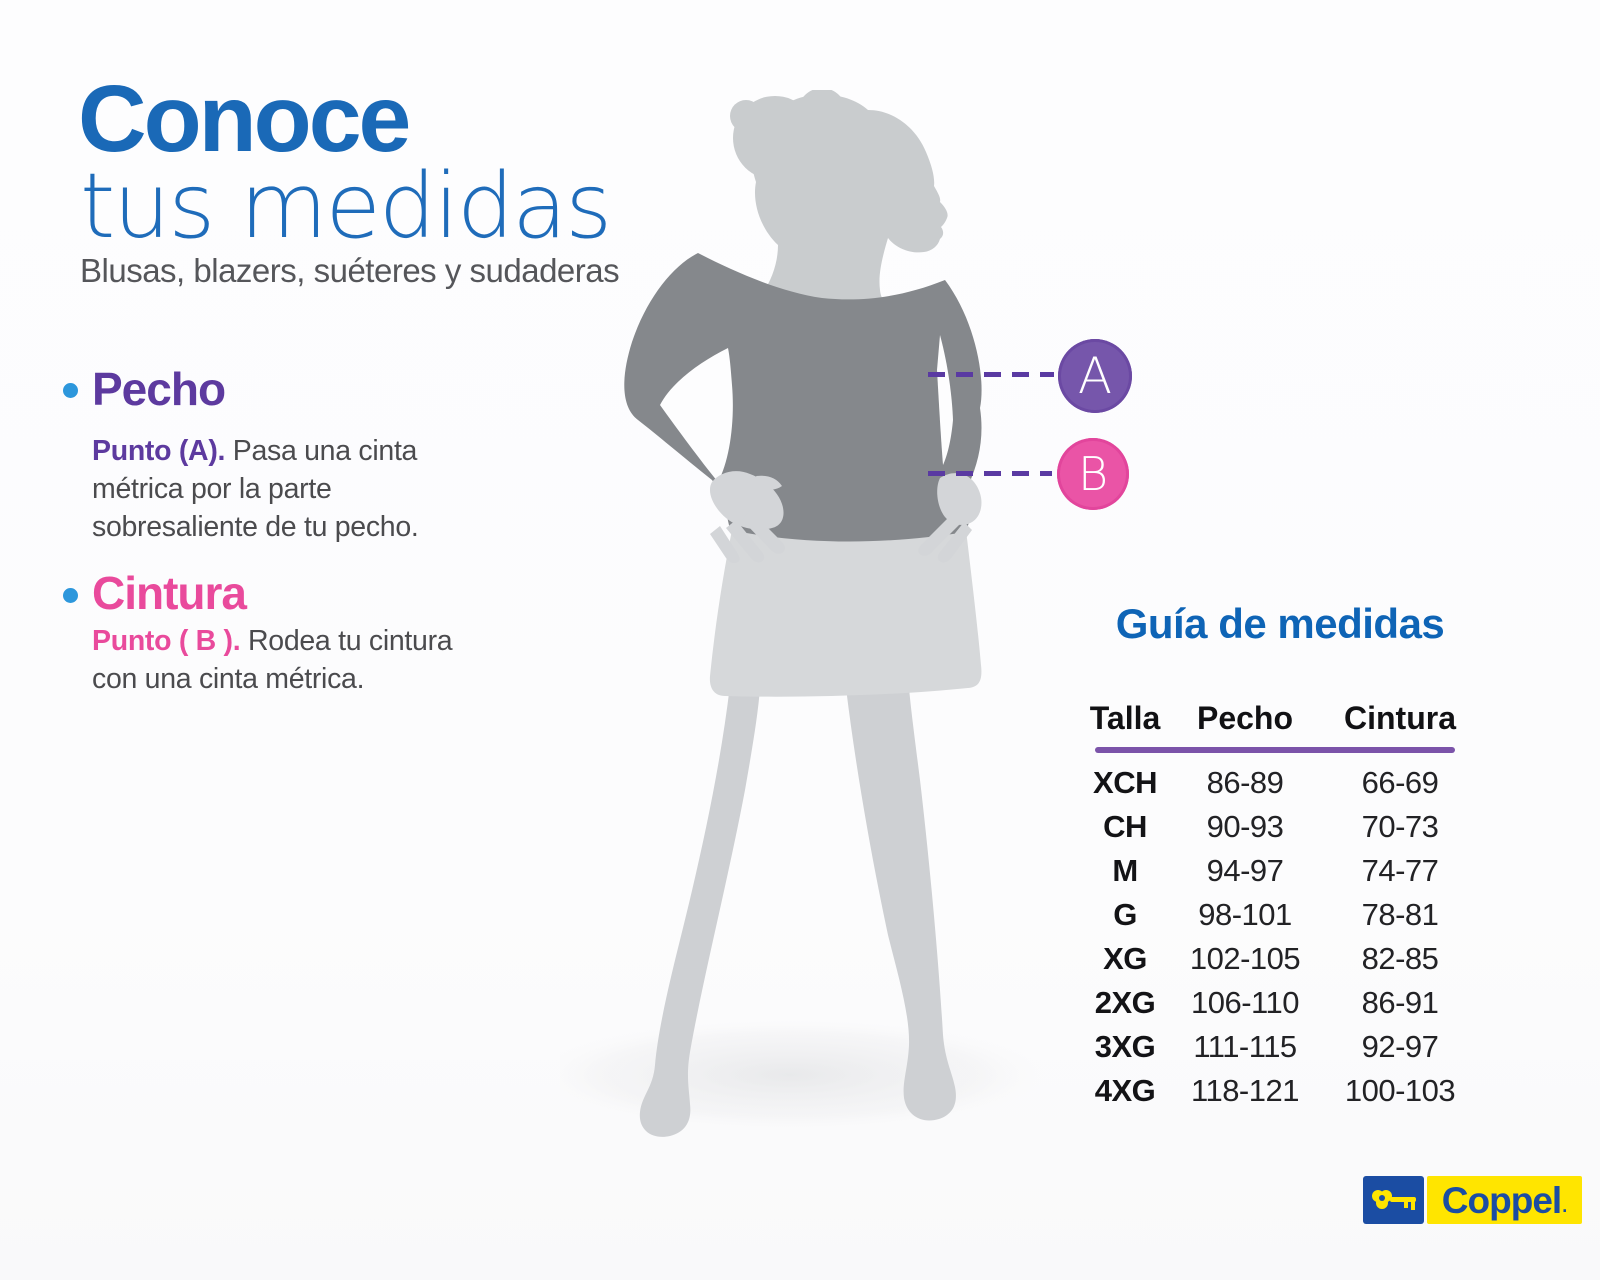  What do you see at coordinates (159, 389) in the screenshot?
I see `pecho-heading: Pecho` at bounding box center [159, 389].